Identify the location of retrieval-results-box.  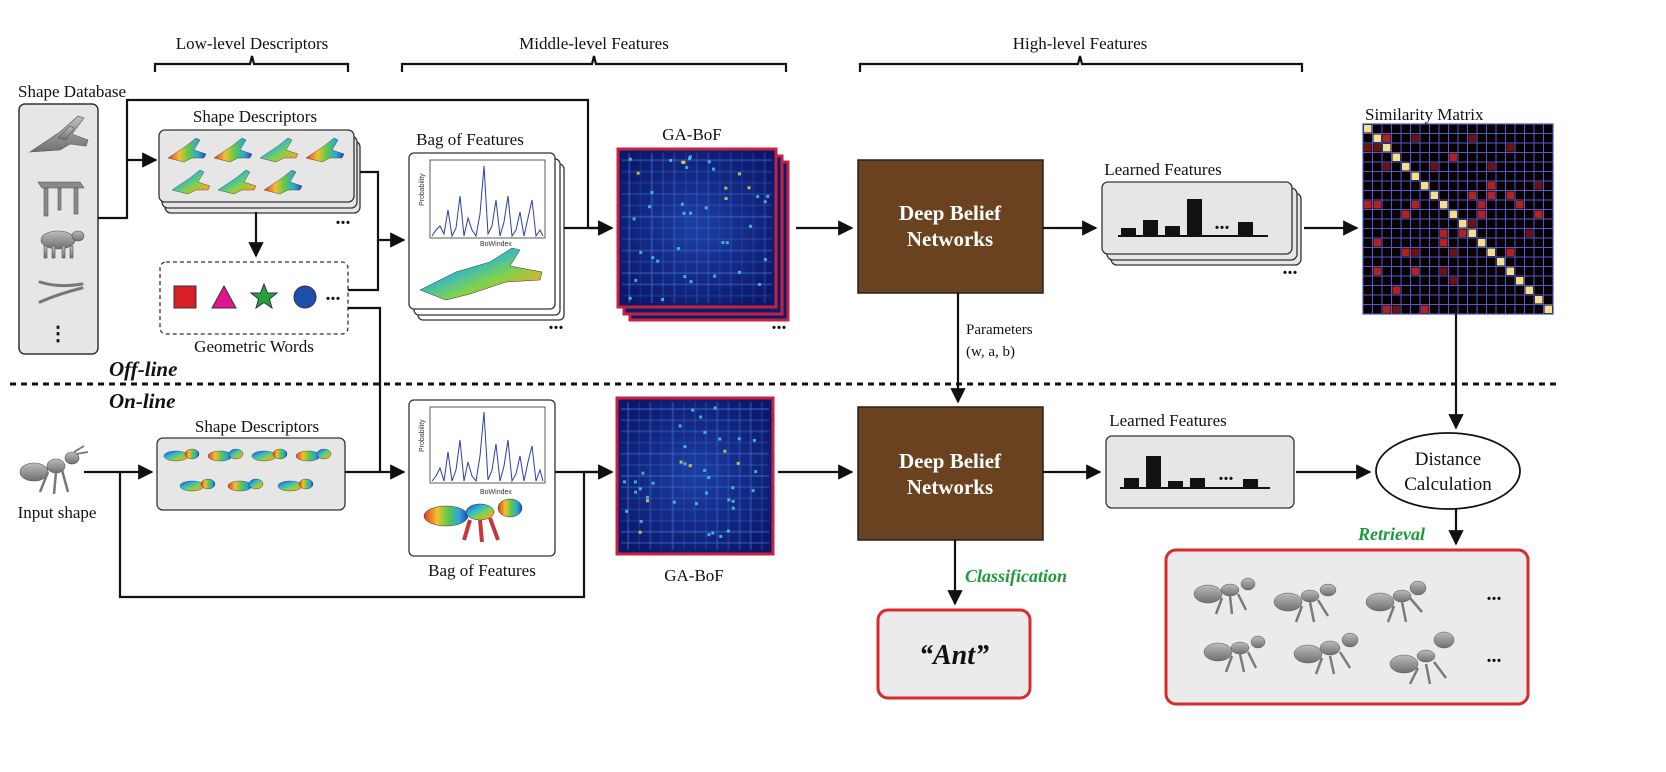
(1347, 627).